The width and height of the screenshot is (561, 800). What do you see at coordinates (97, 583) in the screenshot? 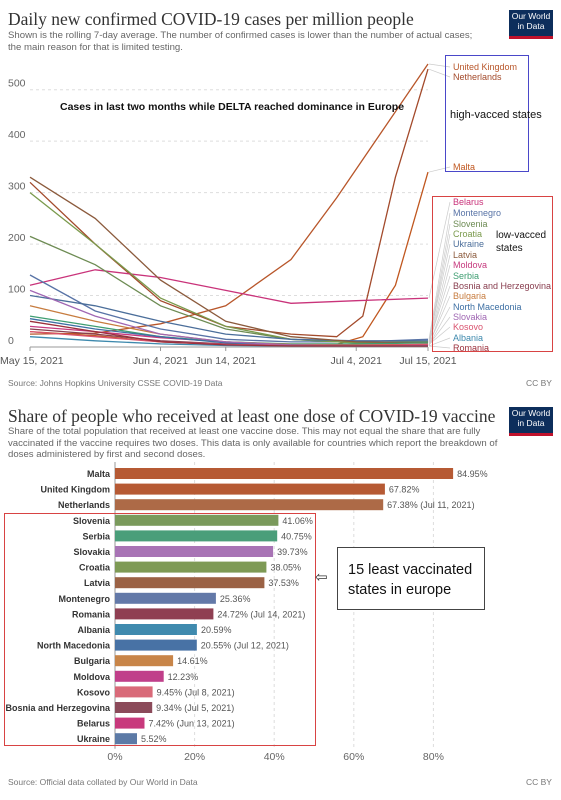
I see `category-label-latvia: Latvia` at bounding box center [97, 583].